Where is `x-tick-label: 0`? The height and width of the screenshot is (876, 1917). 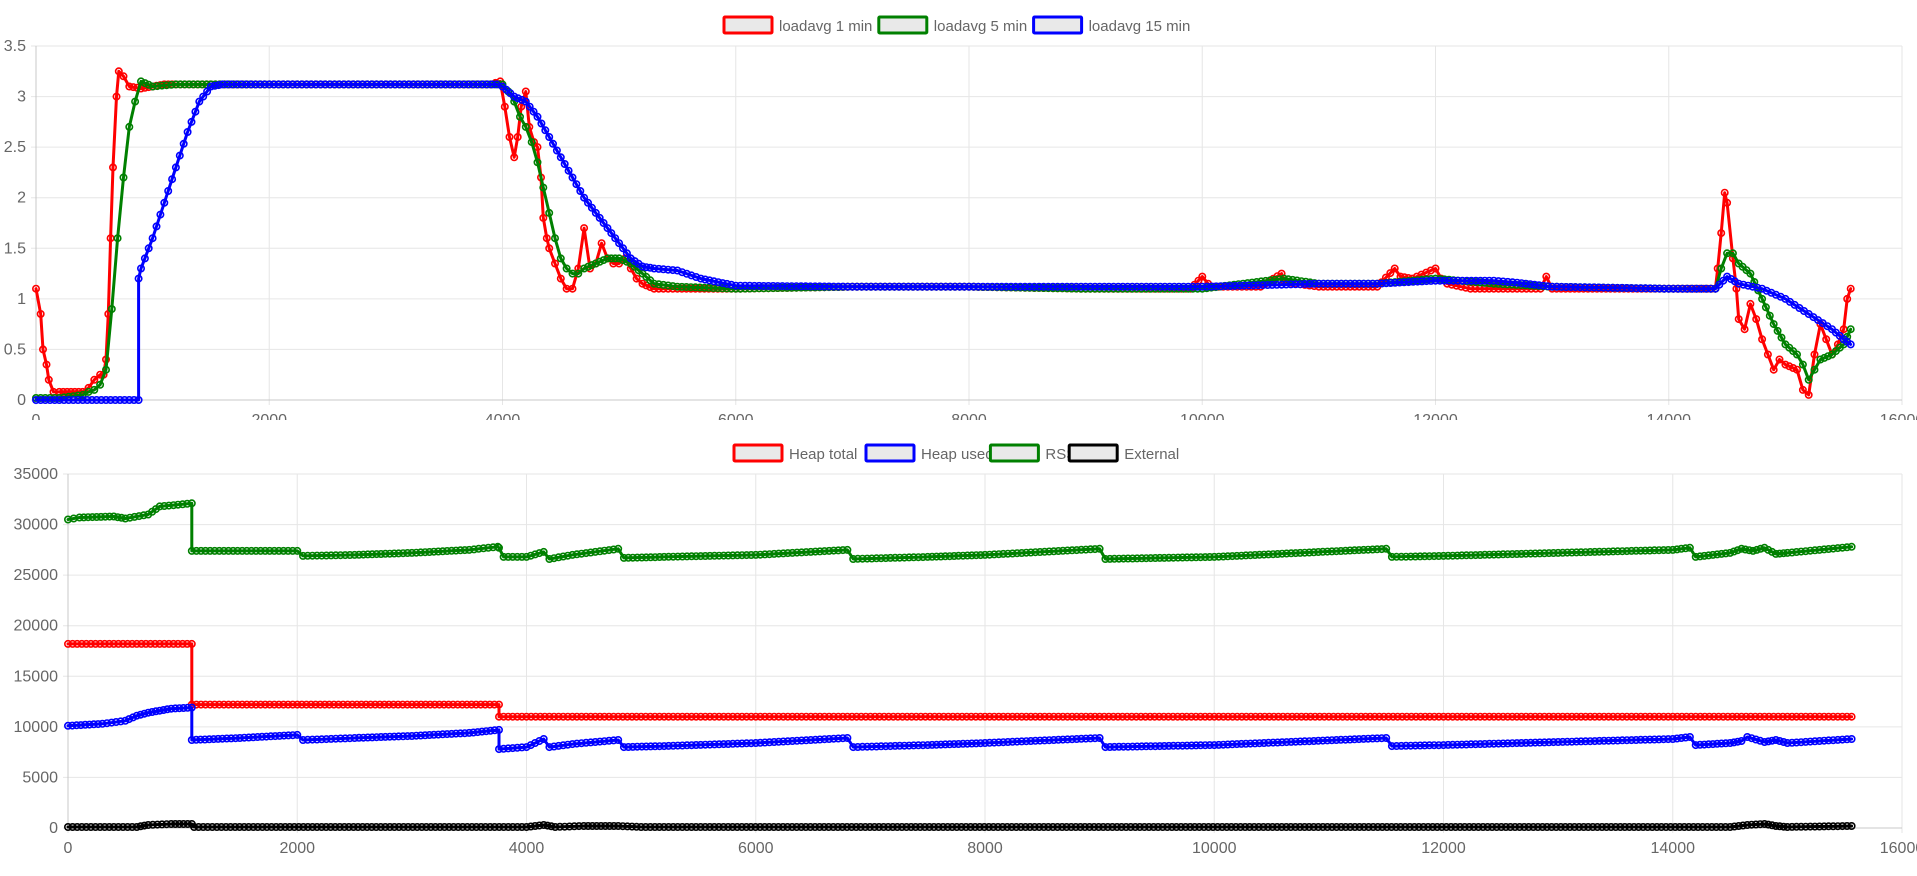 x-tick-label: 0 is located at coordinates (68, 848).